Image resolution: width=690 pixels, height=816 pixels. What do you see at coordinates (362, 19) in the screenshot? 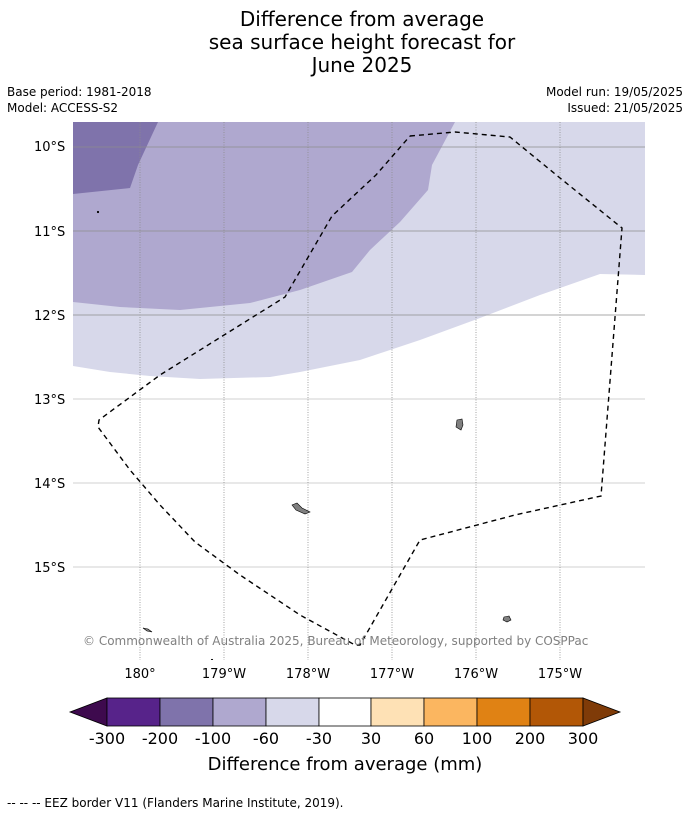
I see `title-line-1: Difference from average` at bounding box center [362, 19].